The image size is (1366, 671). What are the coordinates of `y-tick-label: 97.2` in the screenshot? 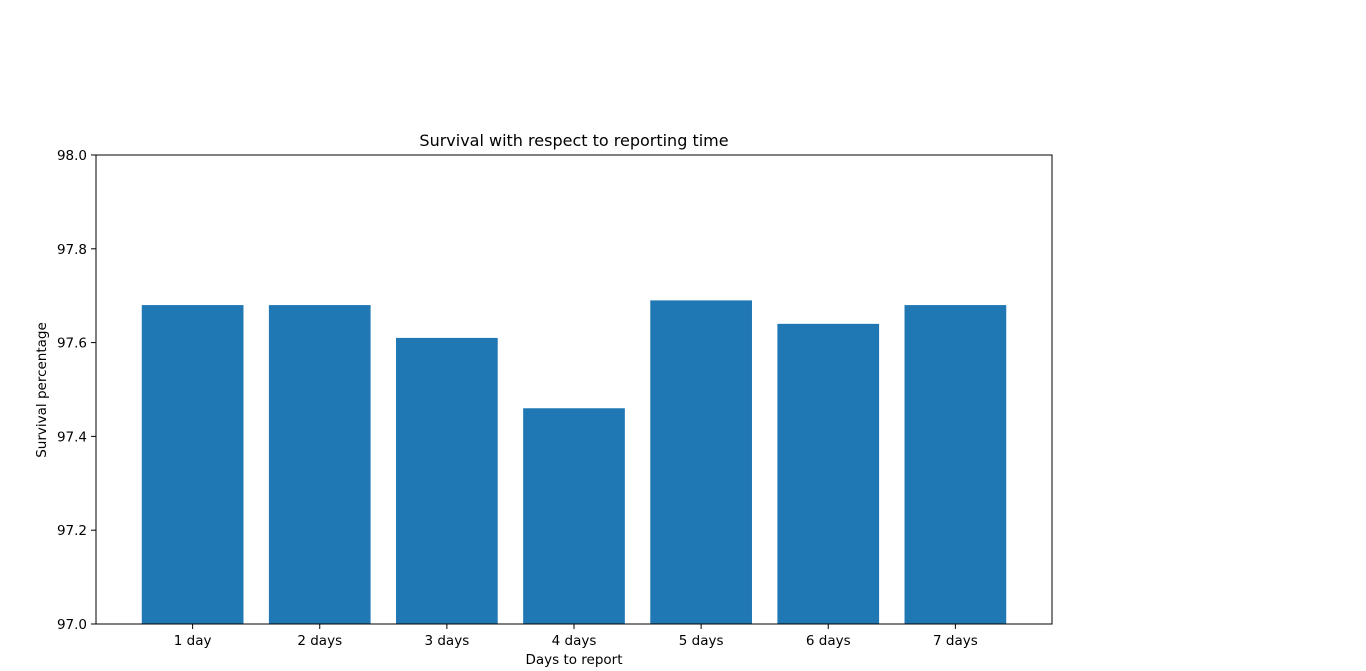 It's located at (72, 531).